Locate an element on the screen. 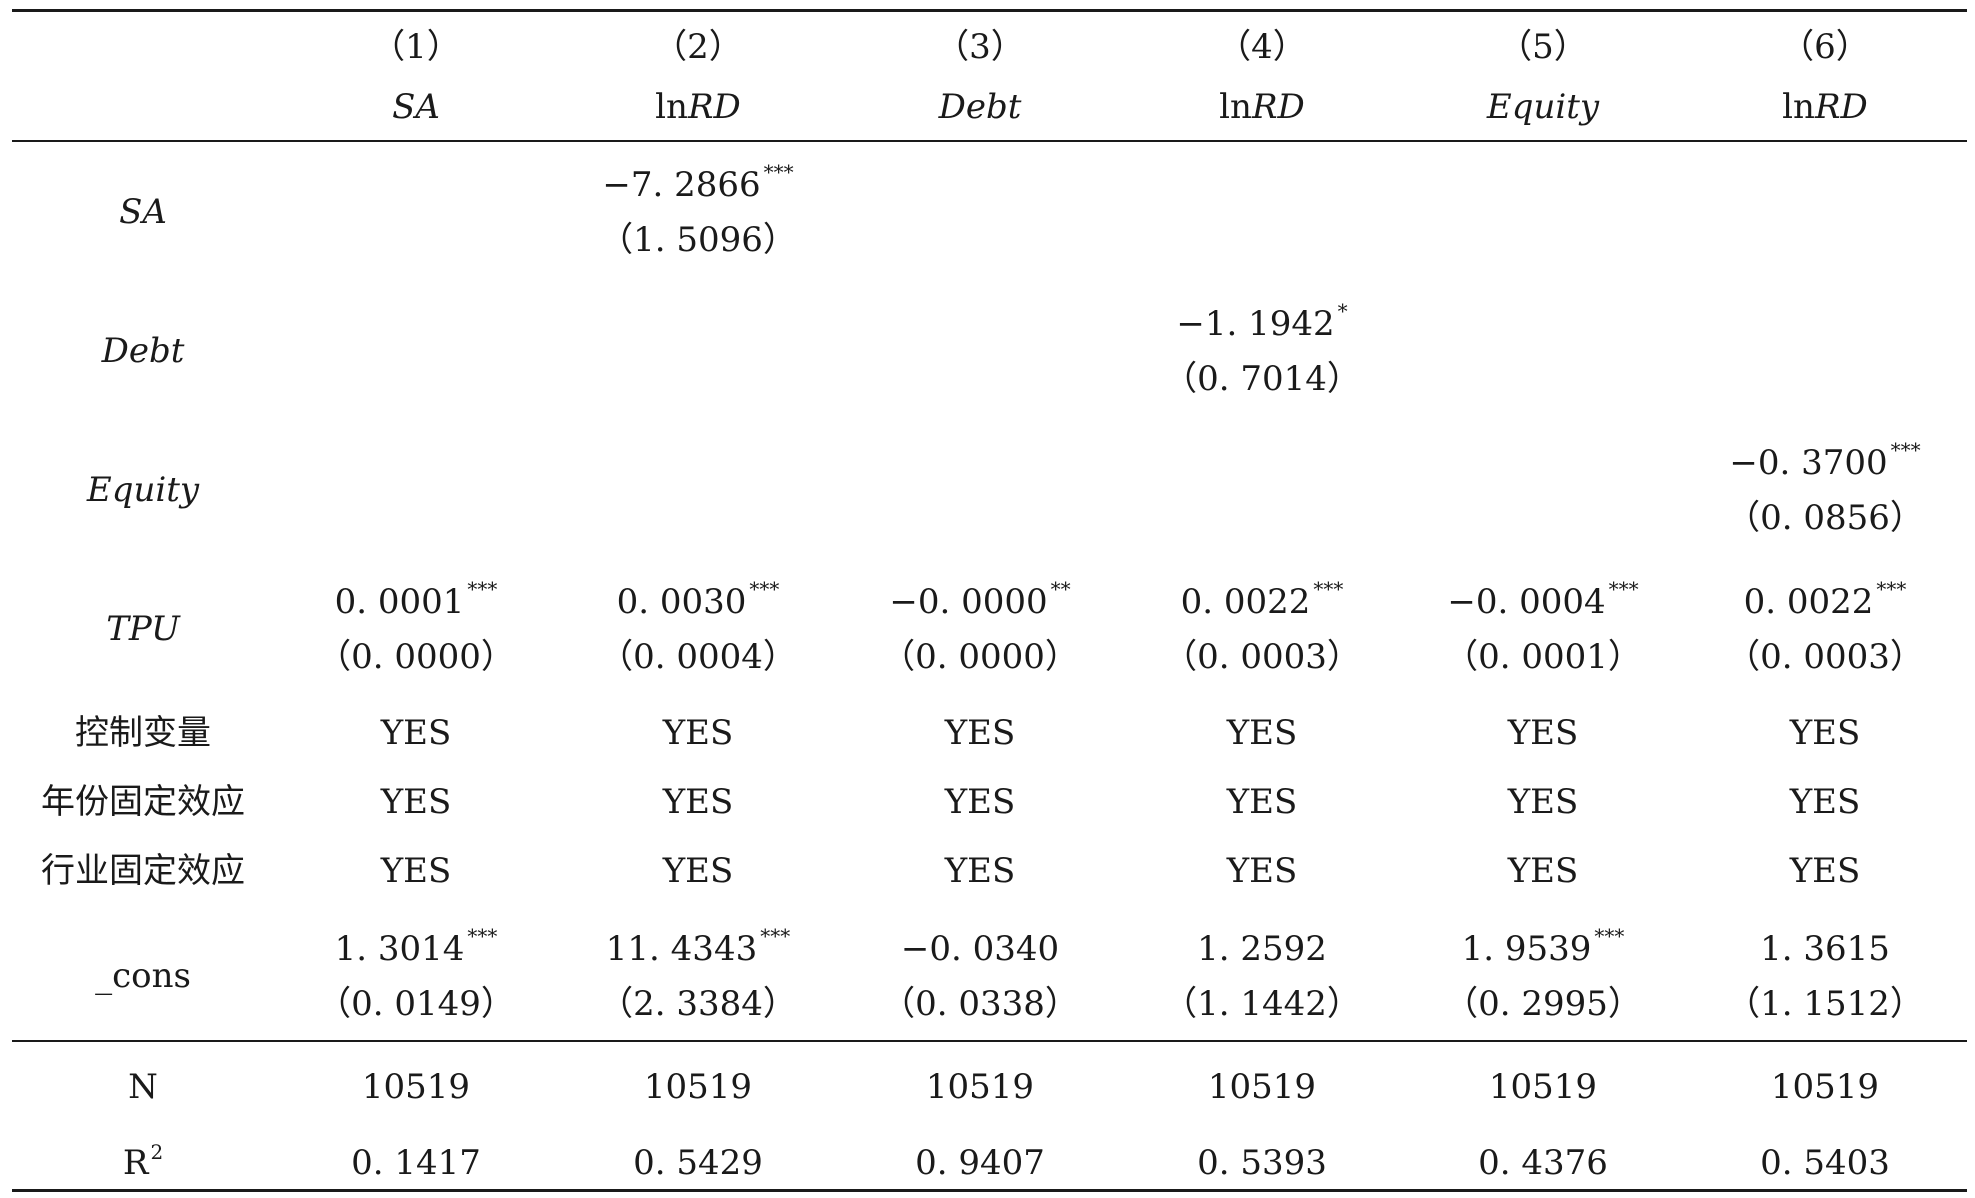 Image resolution: width=1975 pixels, height=1198 pixels. coefficient: 0. 0030 *** is located at coordinates (698, 599).